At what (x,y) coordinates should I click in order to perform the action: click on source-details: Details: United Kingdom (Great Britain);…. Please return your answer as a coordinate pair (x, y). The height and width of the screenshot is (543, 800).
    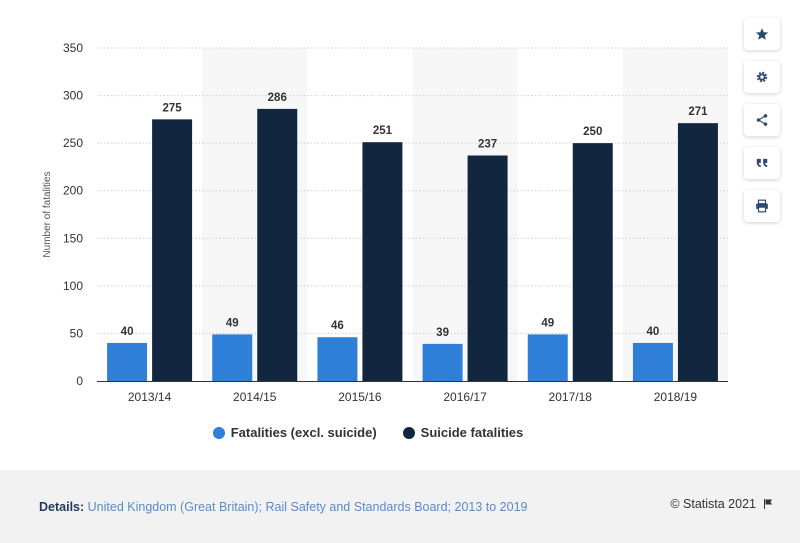
    Looking at the image, I should click on (283, 507).